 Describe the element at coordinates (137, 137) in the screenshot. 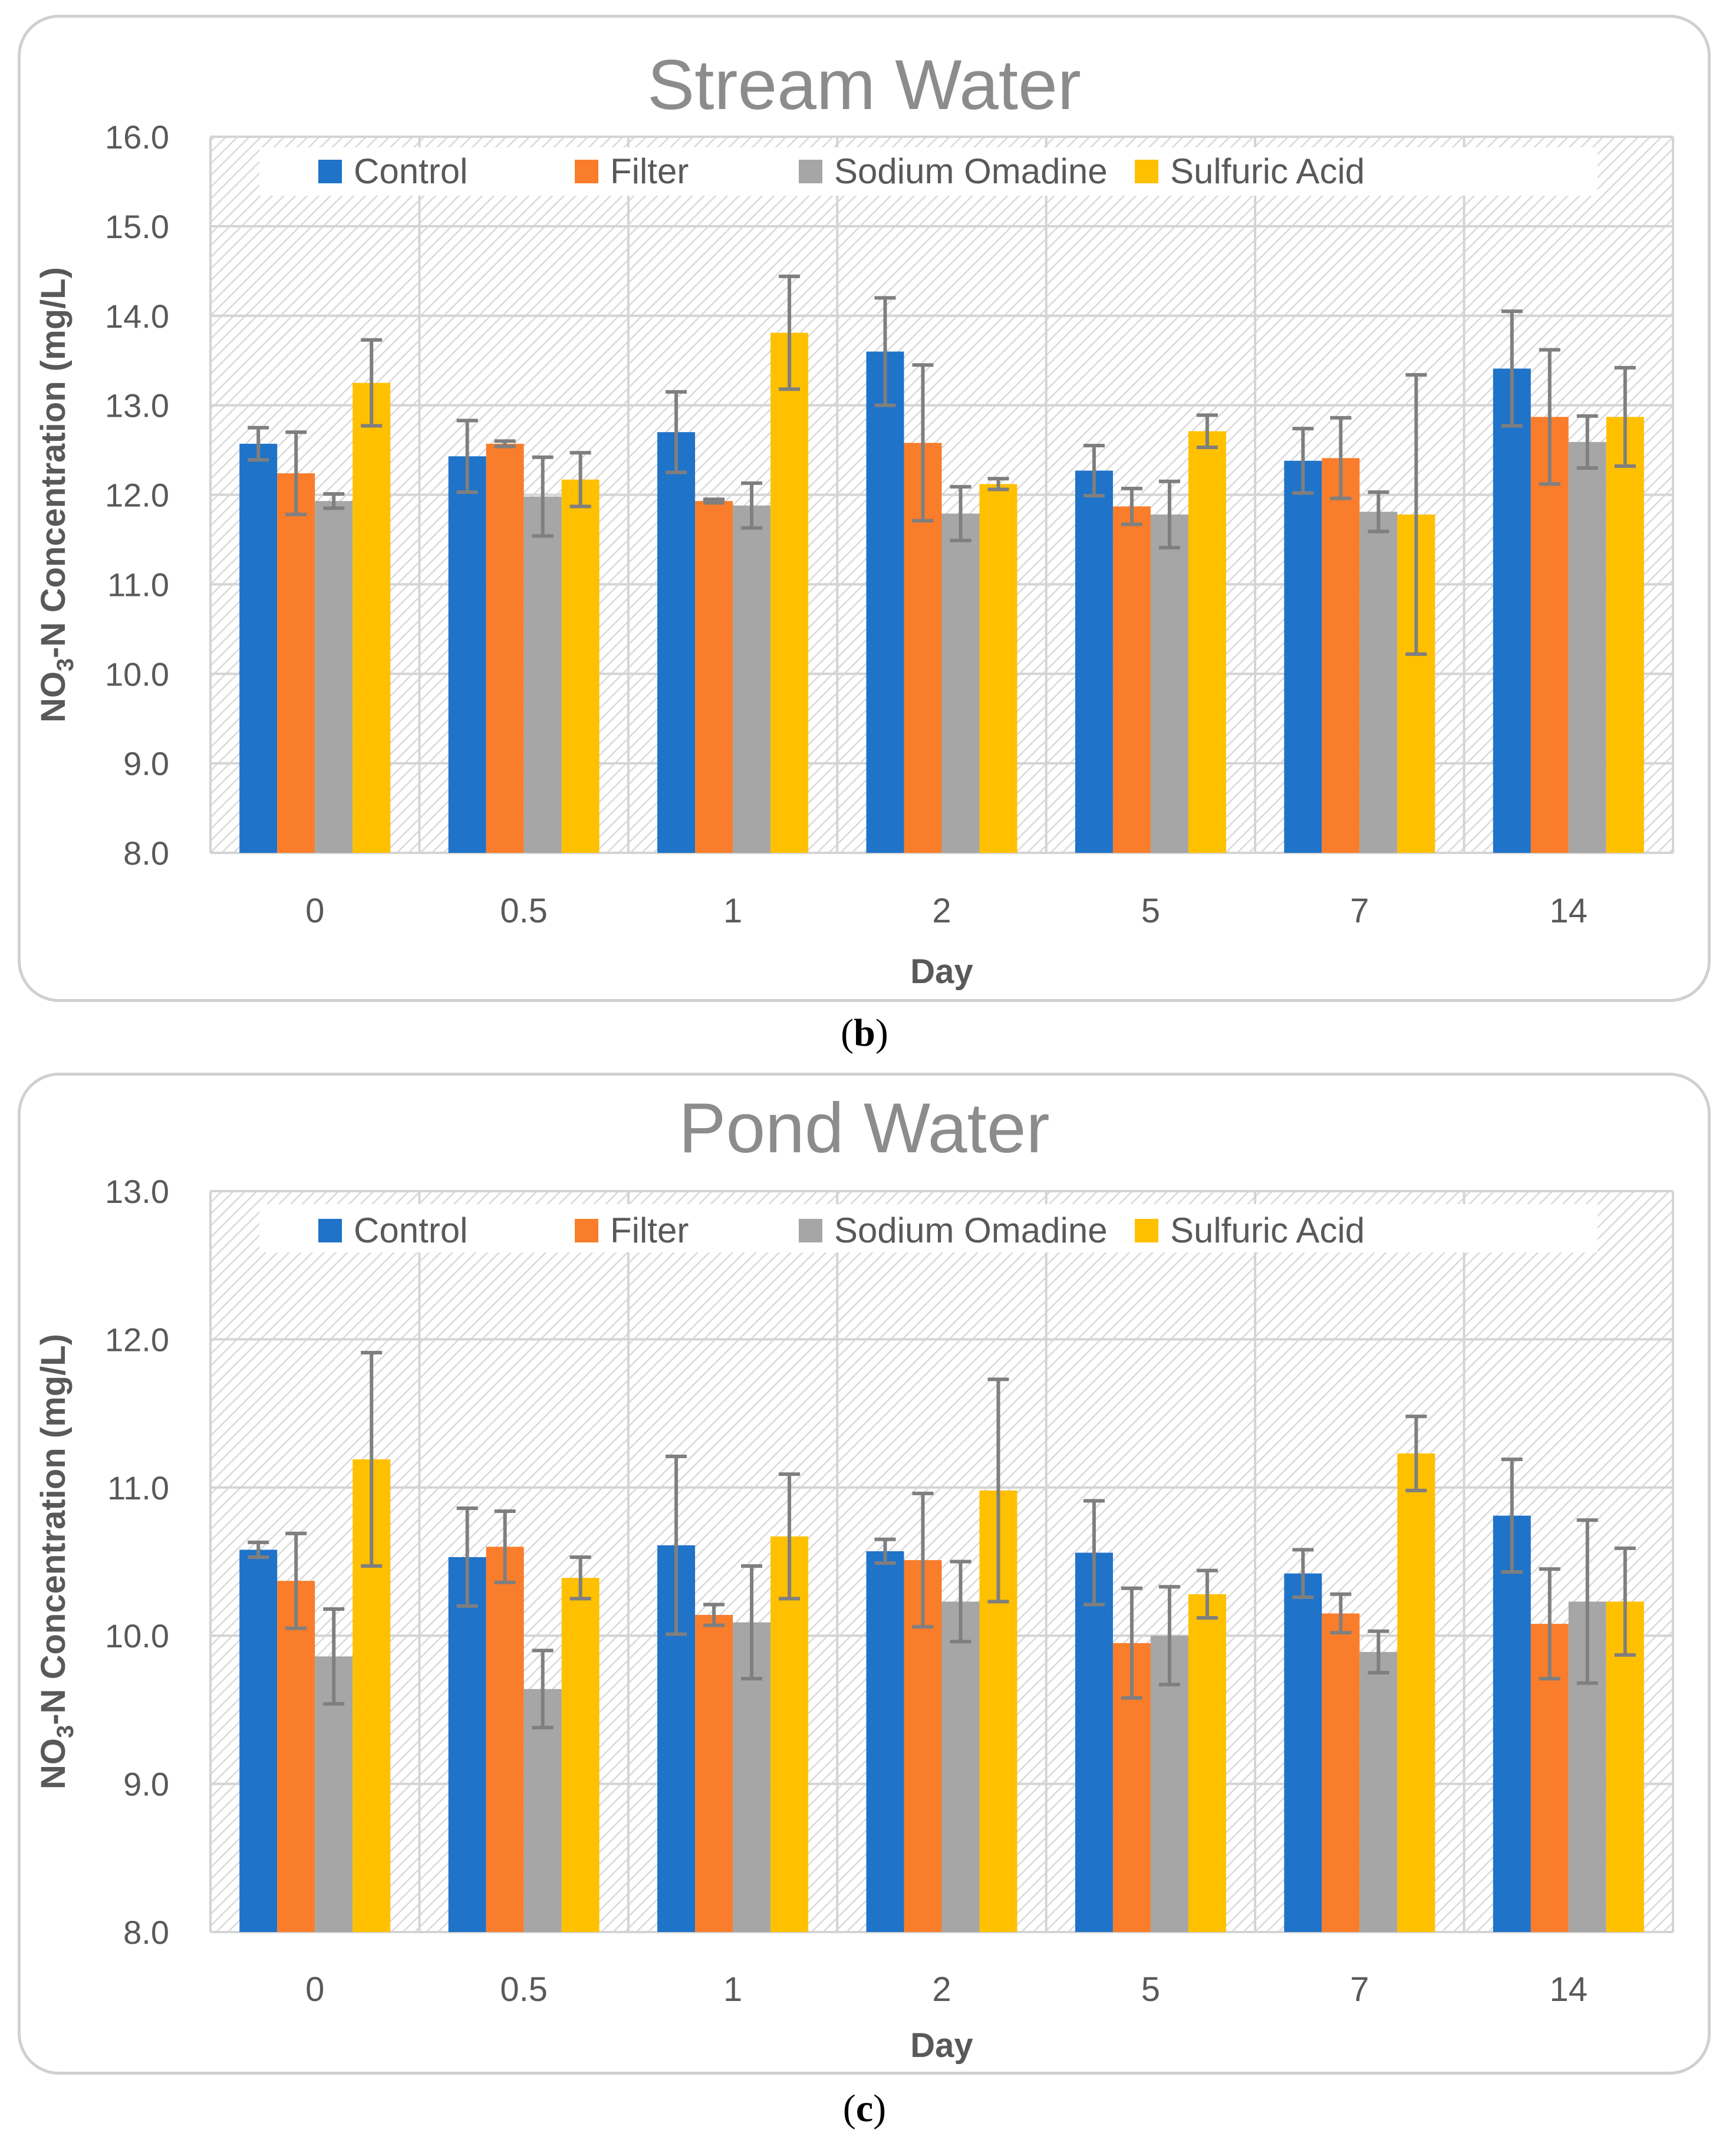

I see `y-tick-label: 16.0` at that location.